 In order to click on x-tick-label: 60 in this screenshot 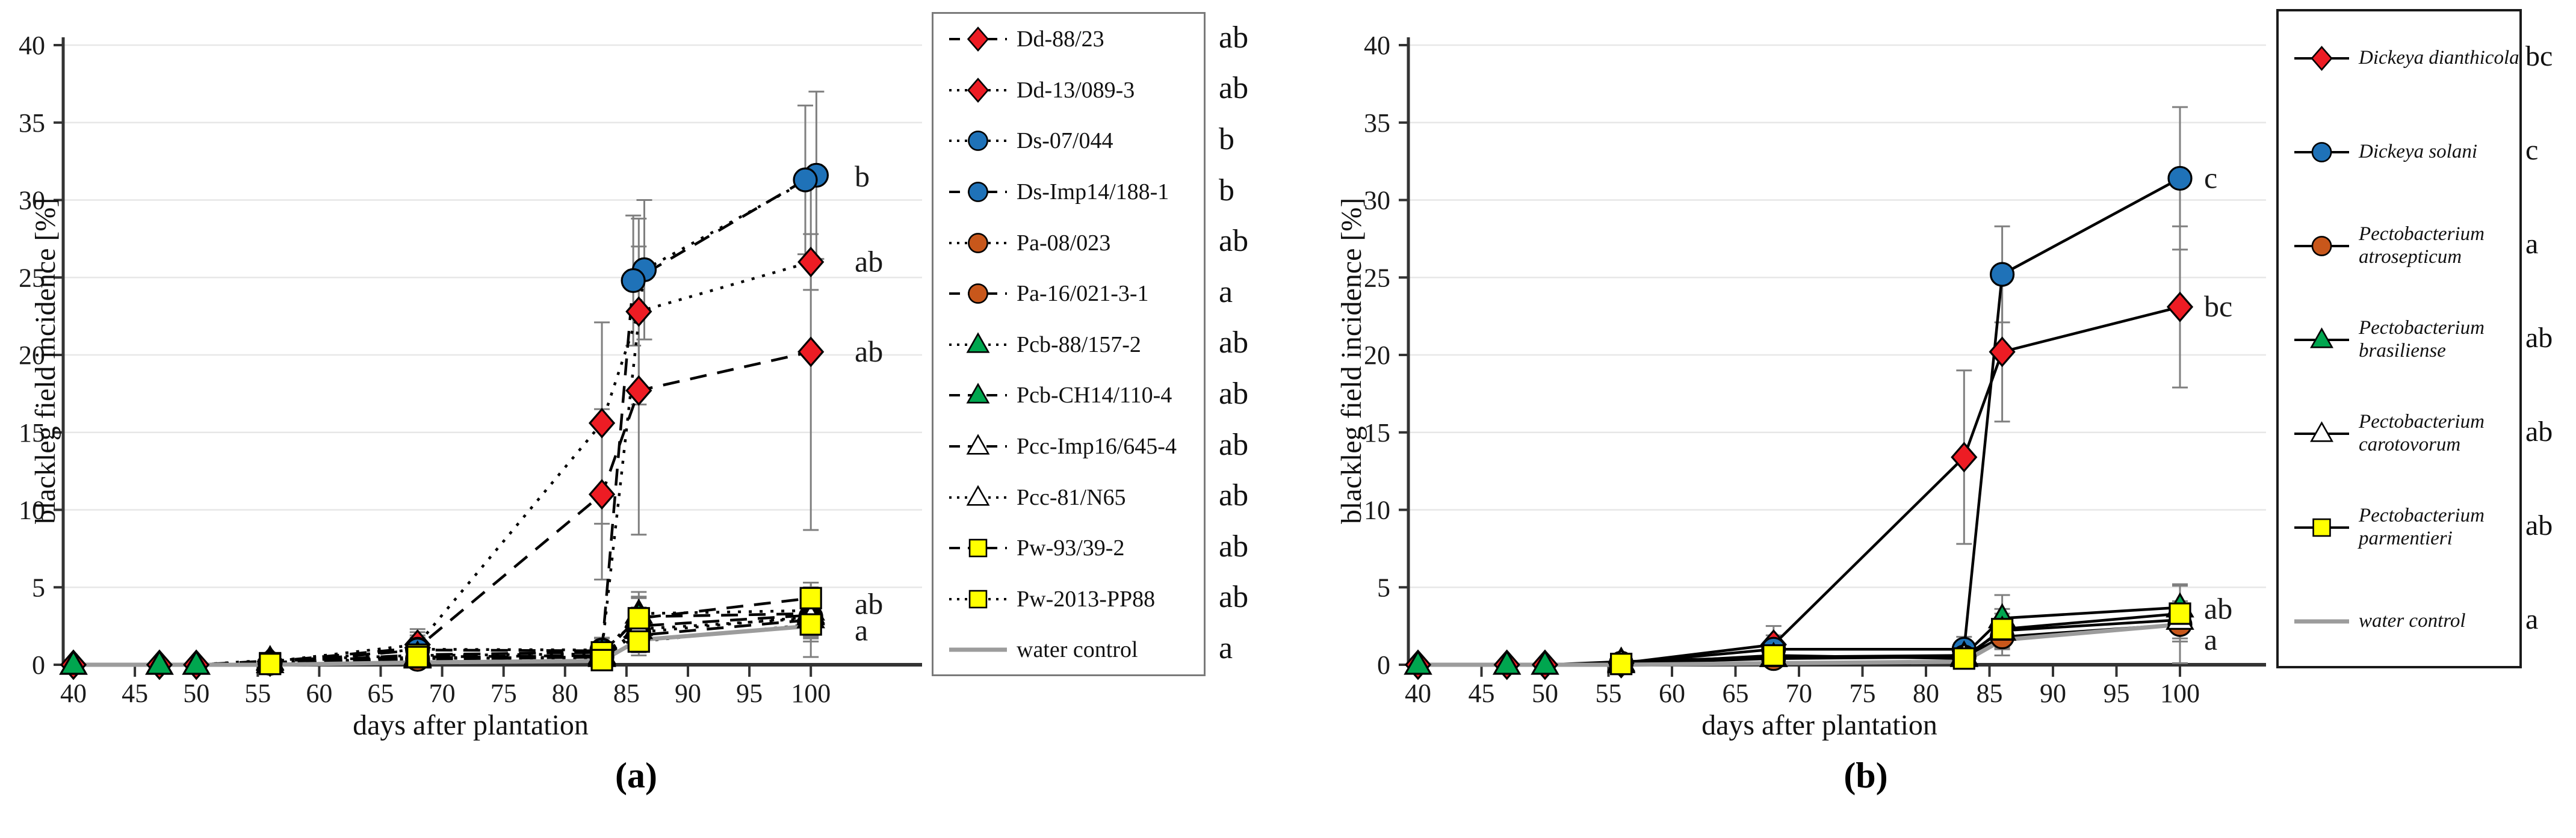, I will do `click(1672, 694)`.